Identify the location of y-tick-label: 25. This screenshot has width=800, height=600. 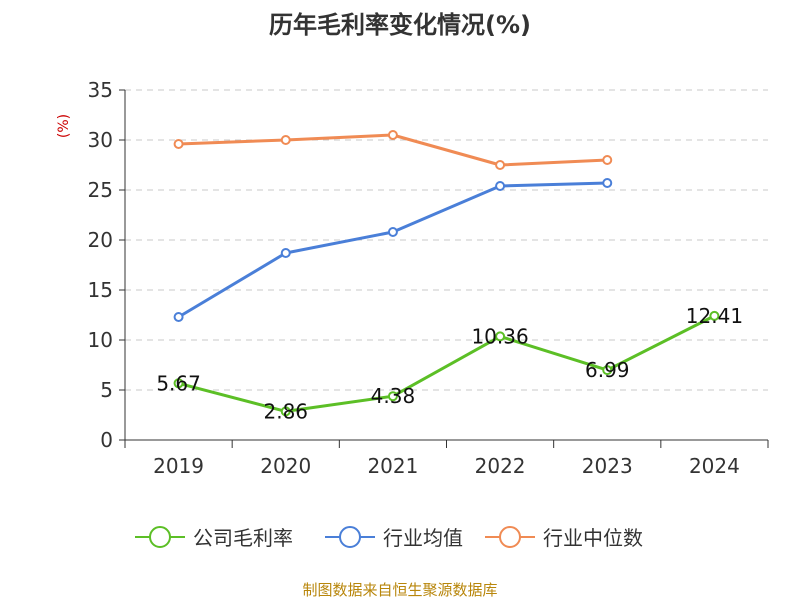
(100, 190).